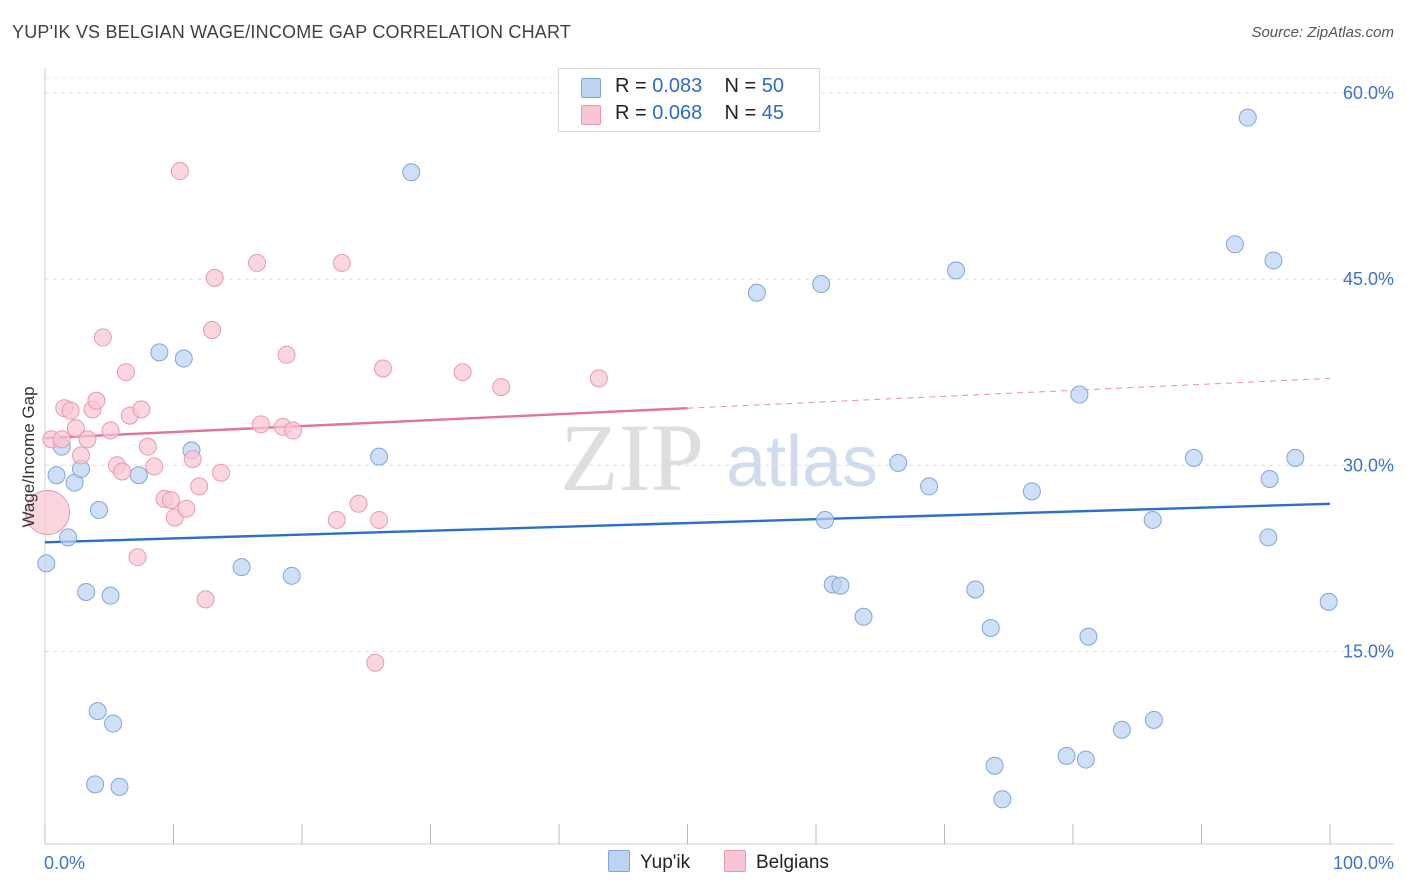 Image resolution: width=1406 pixels, height=892 pixels. I want to click on legend-n-value: 45, so click(773, 113).